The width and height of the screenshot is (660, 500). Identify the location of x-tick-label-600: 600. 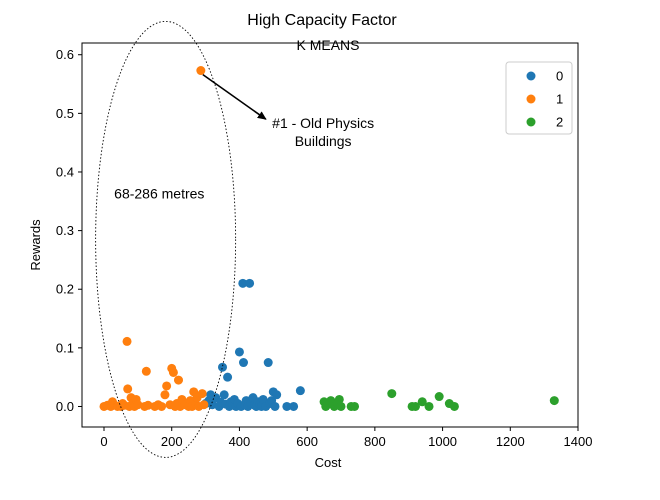
(307, 441).